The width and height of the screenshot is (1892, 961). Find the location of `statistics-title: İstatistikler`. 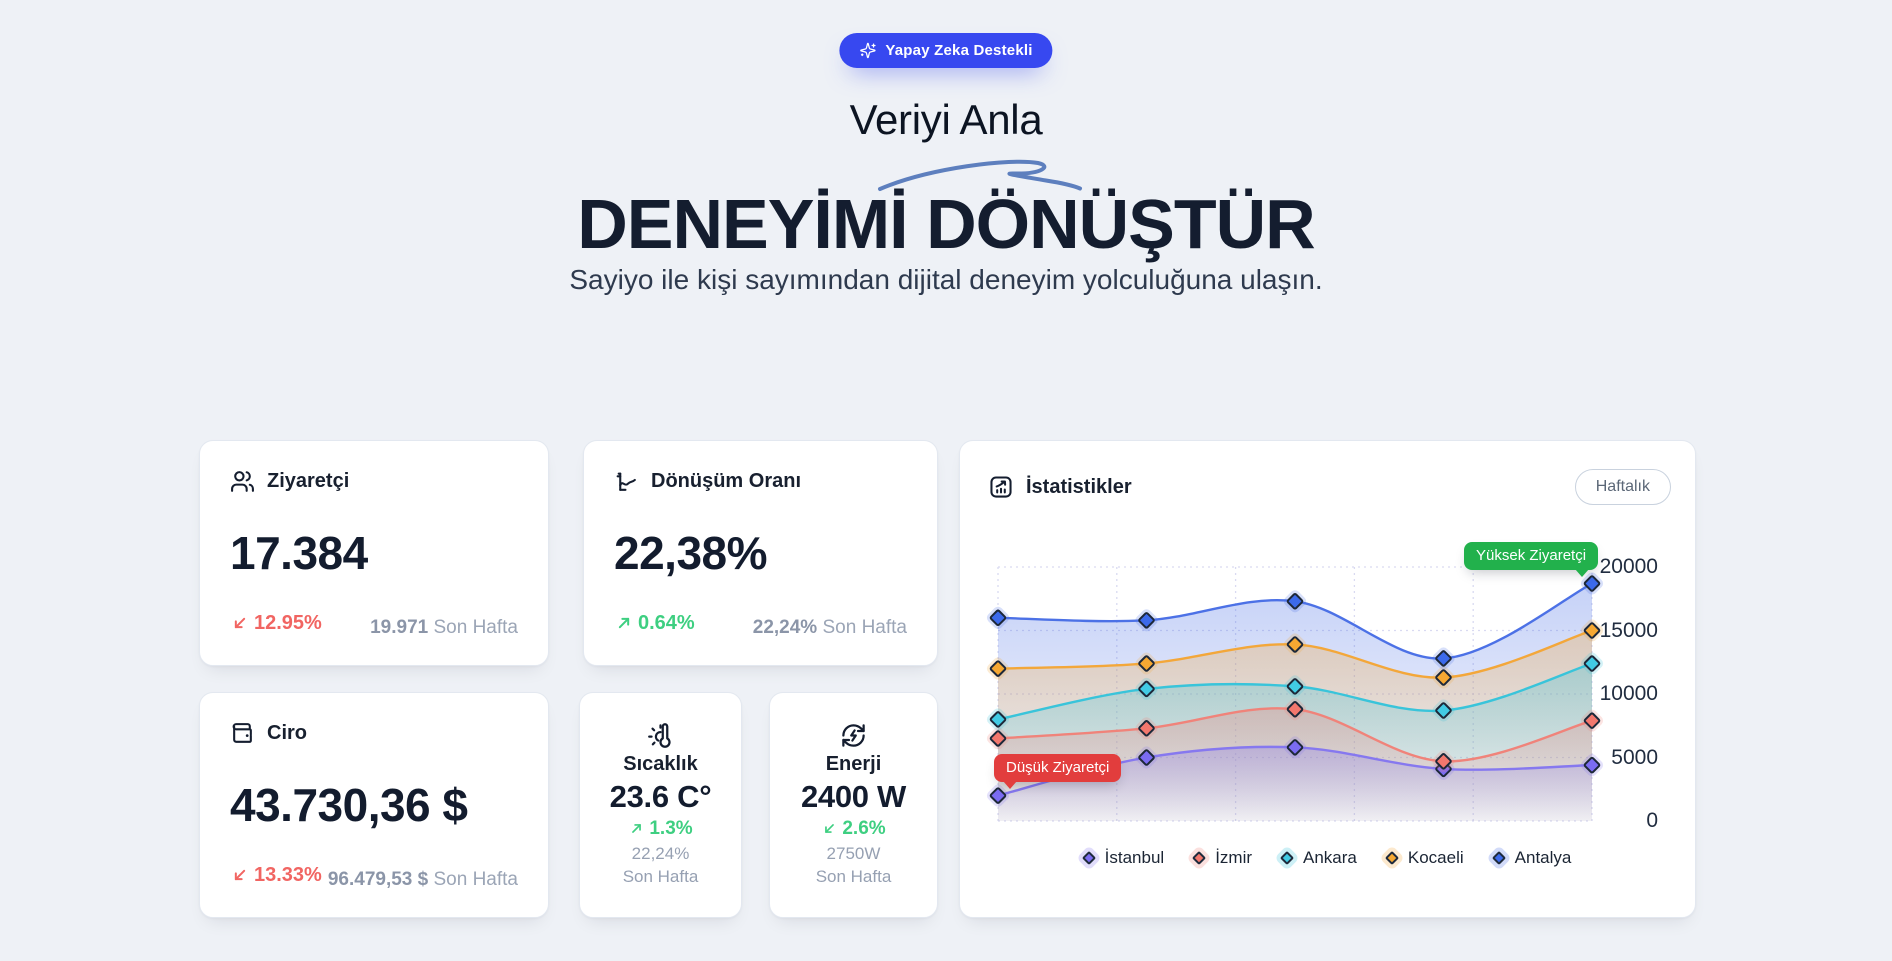

statistics-title: İstatistikler is located at coordinates (1079, 486).